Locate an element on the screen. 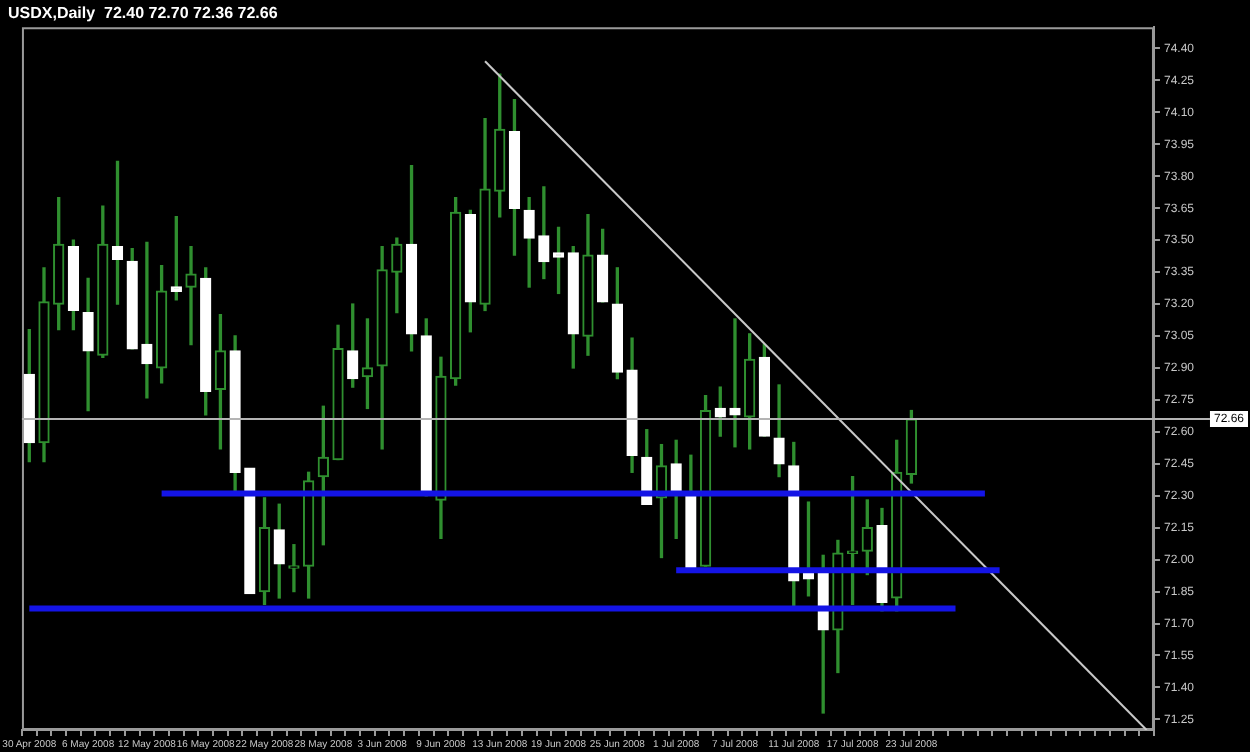 The image size is (1250, 752). chart-title: USDX,Daily 72.40 72.70 72.36 72.66 is located at coordinates (143, 13).